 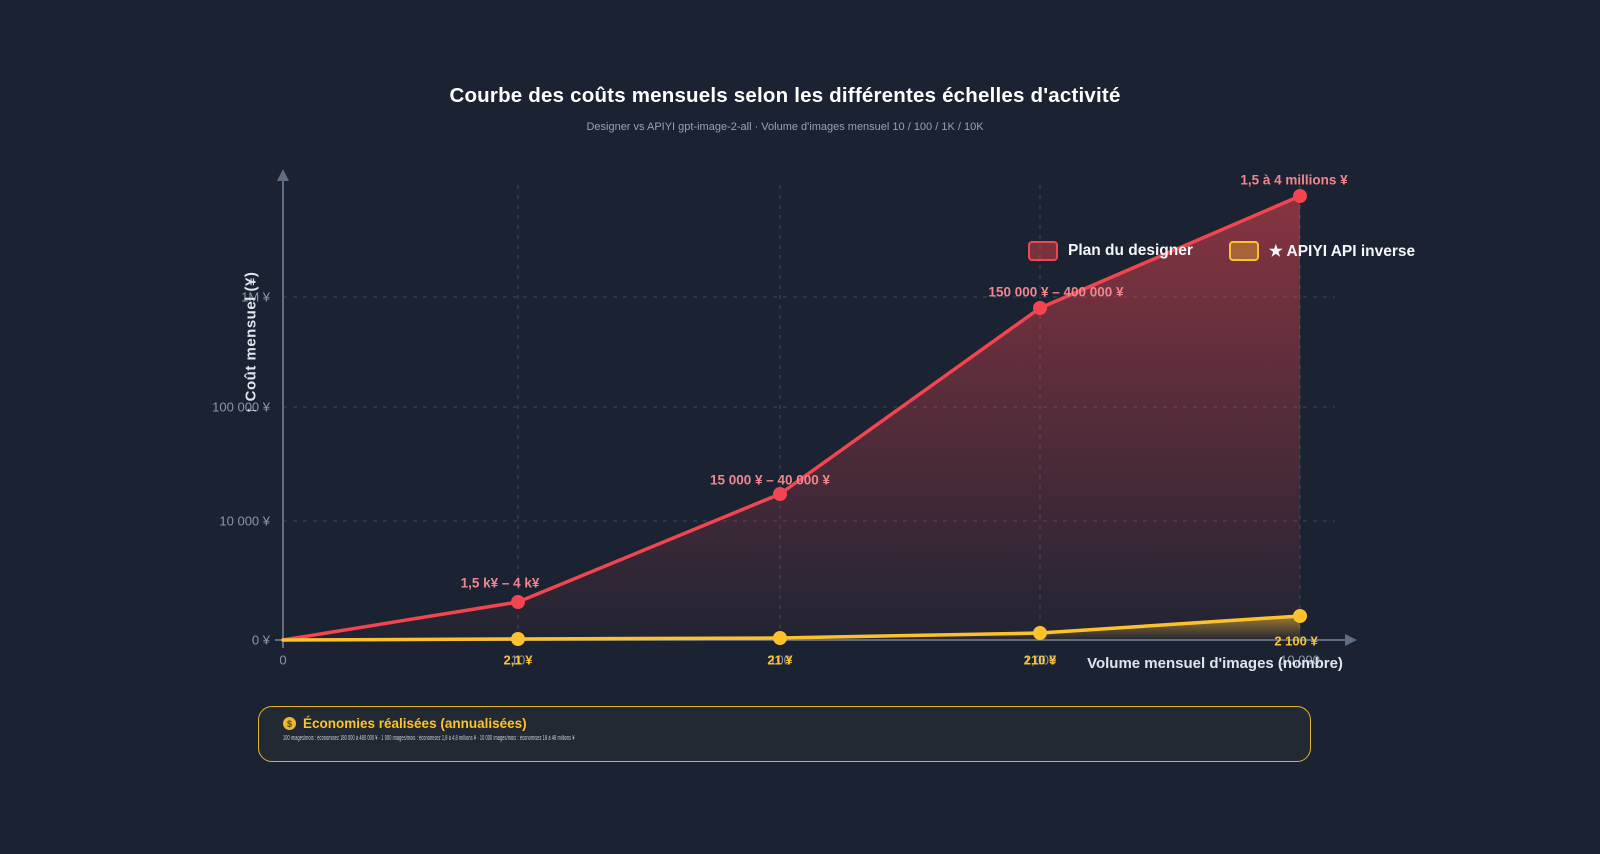 I want to click on legend-item-apiyi: ★ APIYI API inverse, so click(x=1322, y=251).